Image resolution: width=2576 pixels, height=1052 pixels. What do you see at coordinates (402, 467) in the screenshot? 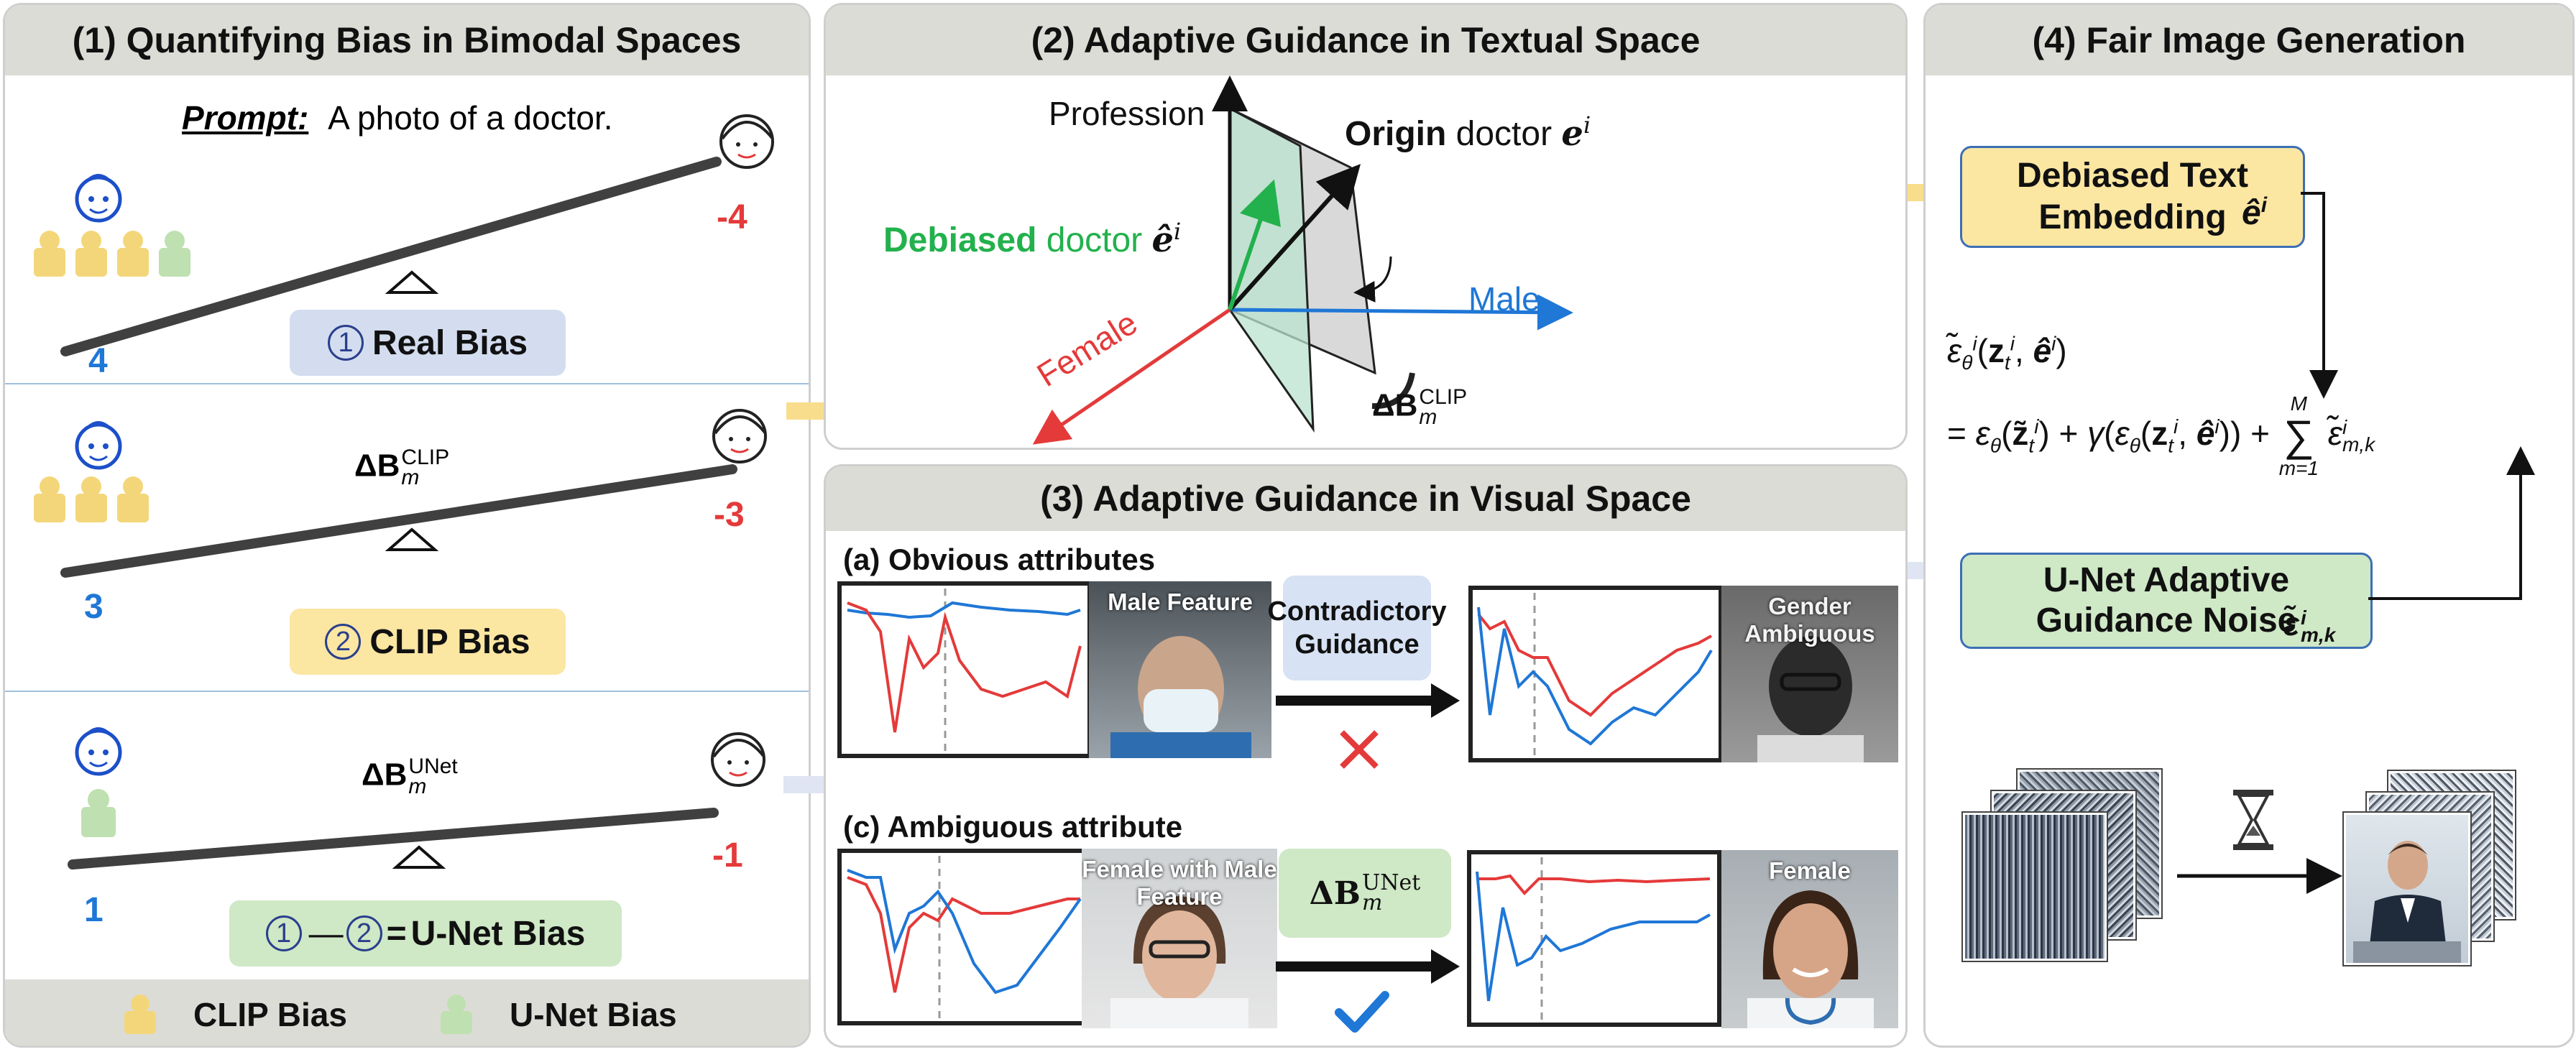
I see `delta-clip-label: ΔB CLIP m` at bounding box center [402, 467].